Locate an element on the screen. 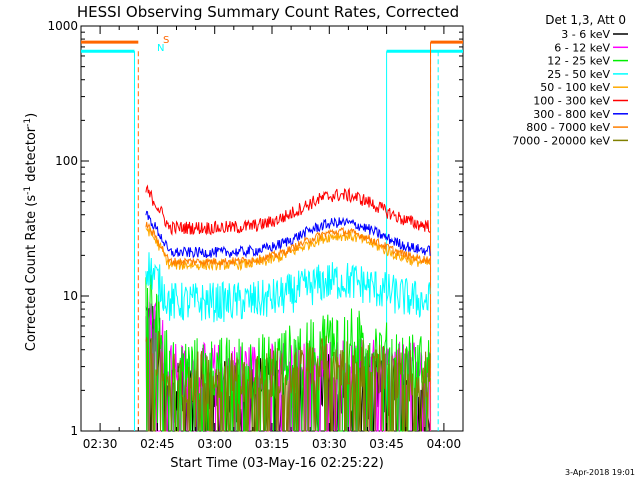 Image resolution: width=640 pixels, height=480 pixels. x-tick-label: 03:00 is located at coordinates (214, 444).